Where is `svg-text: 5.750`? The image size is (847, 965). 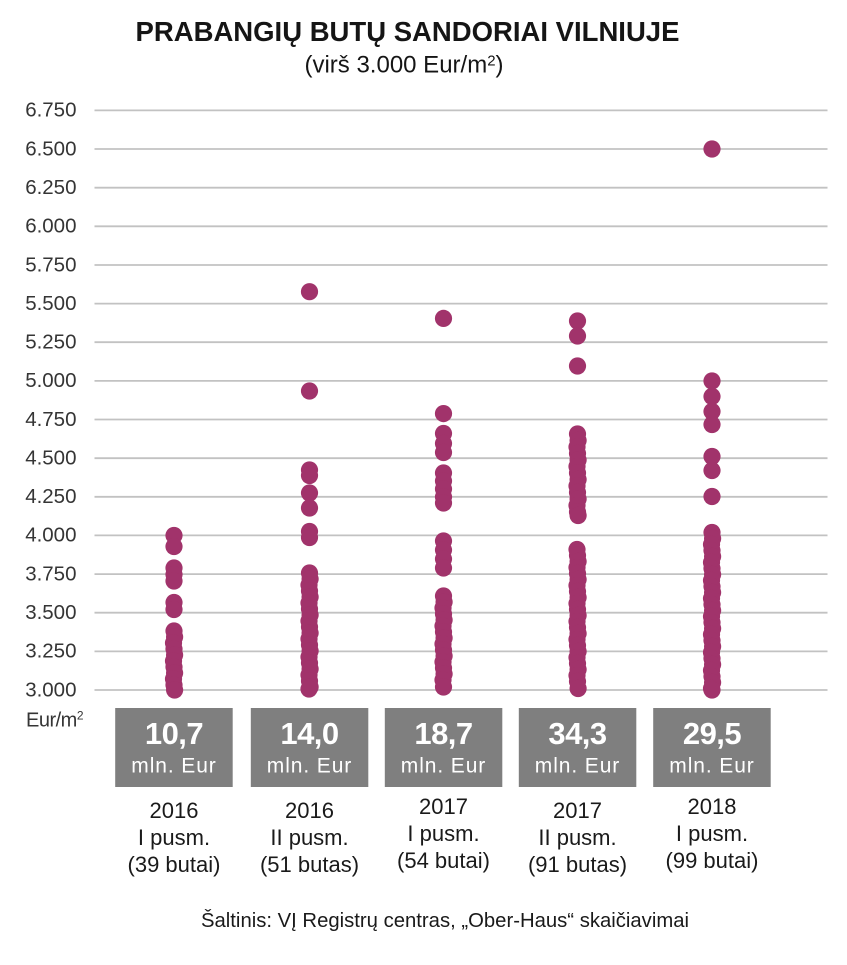
svg-text: 5.750 is located at coordinates (50, 264).